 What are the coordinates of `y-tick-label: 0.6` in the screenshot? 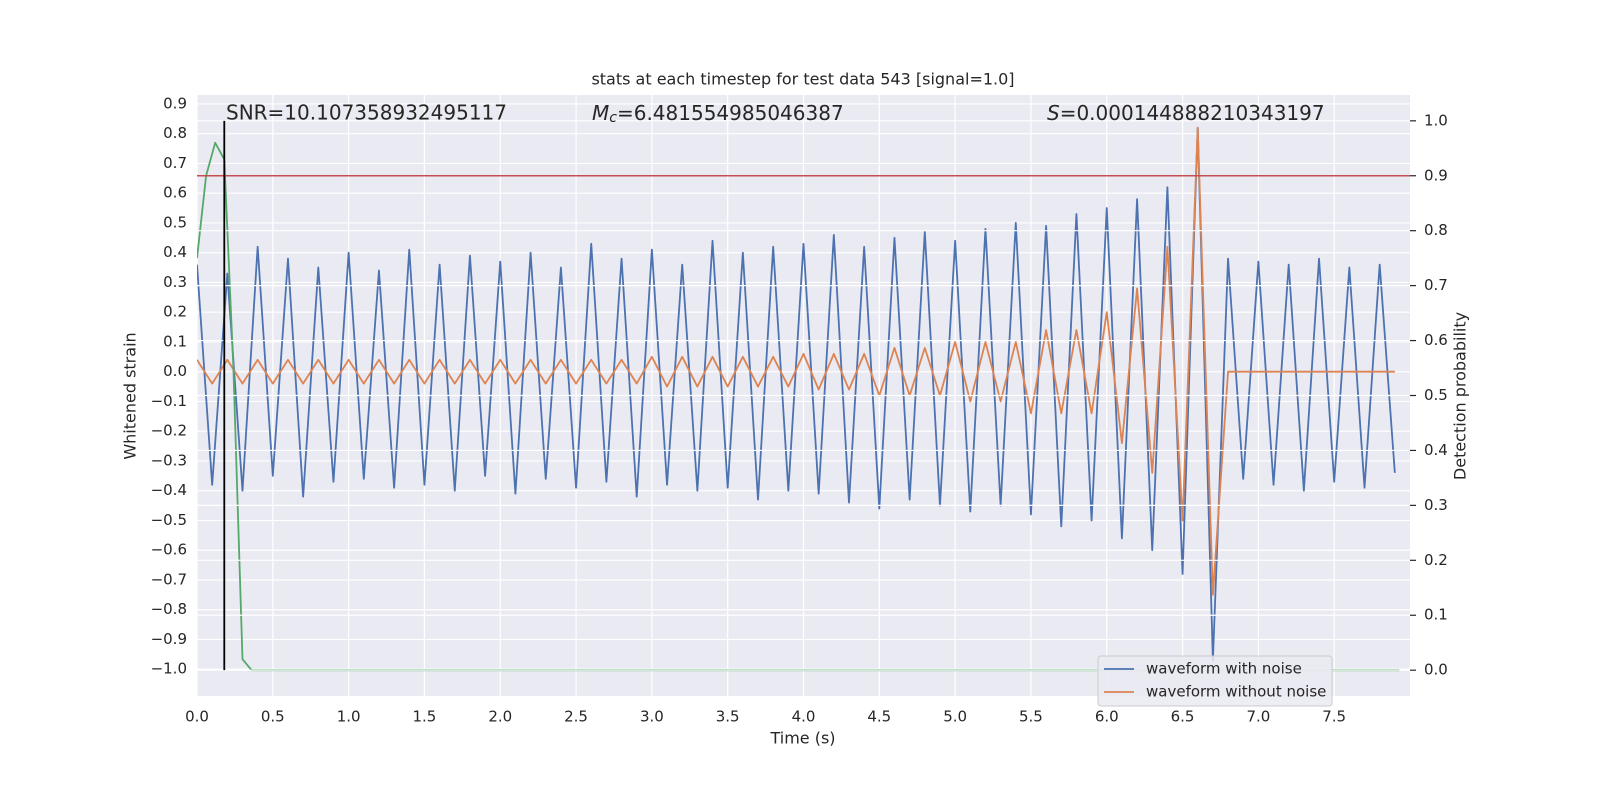 It's located at (175, 193).